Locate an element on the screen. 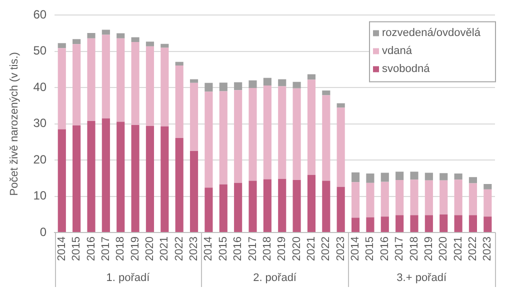  text: 3.+ pořadí is located at coordinates (422, 278).